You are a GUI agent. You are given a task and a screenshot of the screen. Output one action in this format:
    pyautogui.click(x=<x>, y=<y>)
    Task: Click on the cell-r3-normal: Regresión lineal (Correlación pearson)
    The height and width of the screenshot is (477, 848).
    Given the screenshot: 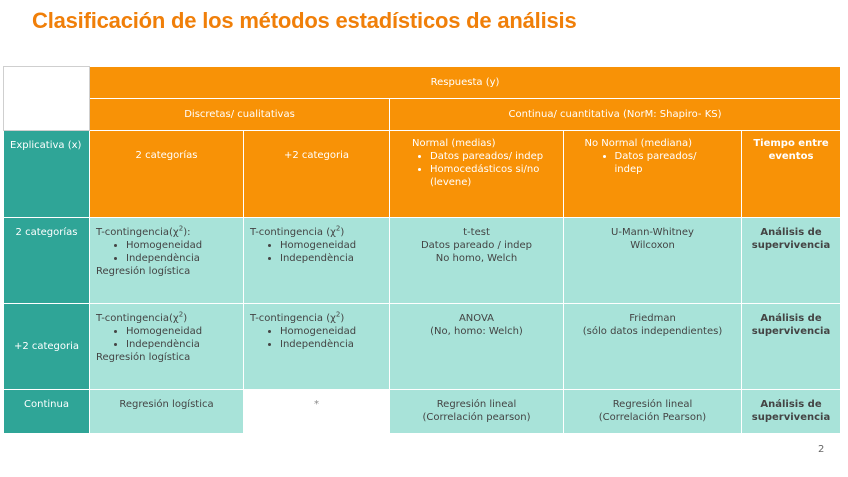 What is the action you would take?
    pyautogui.click(x=476, y=411)
    